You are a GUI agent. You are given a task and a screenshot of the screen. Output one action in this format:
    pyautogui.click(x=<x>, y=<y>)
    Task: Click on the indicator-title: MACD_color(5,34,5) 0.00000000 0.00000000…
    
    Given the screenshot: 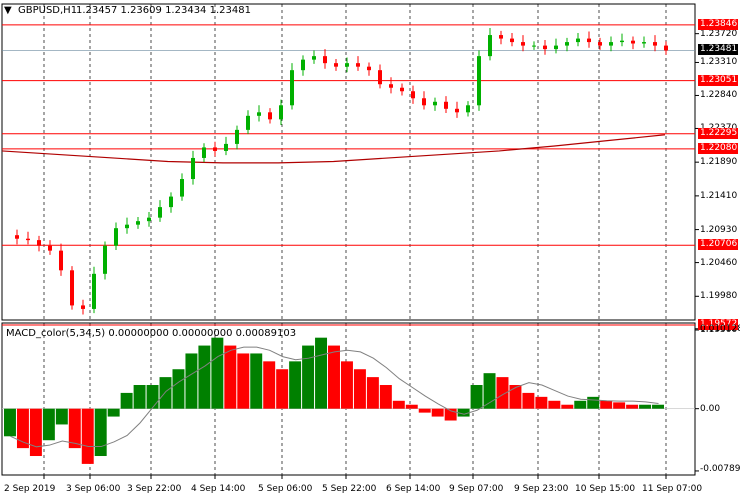 What is the action you would take?
    pyautogui.click(x=151, y=333)
    